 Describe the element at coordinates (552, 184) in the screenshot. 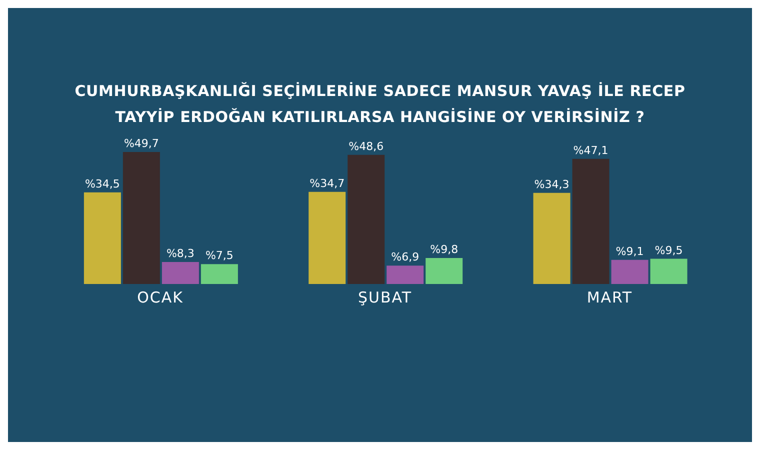

I see `data-label: %34,3` at that location.